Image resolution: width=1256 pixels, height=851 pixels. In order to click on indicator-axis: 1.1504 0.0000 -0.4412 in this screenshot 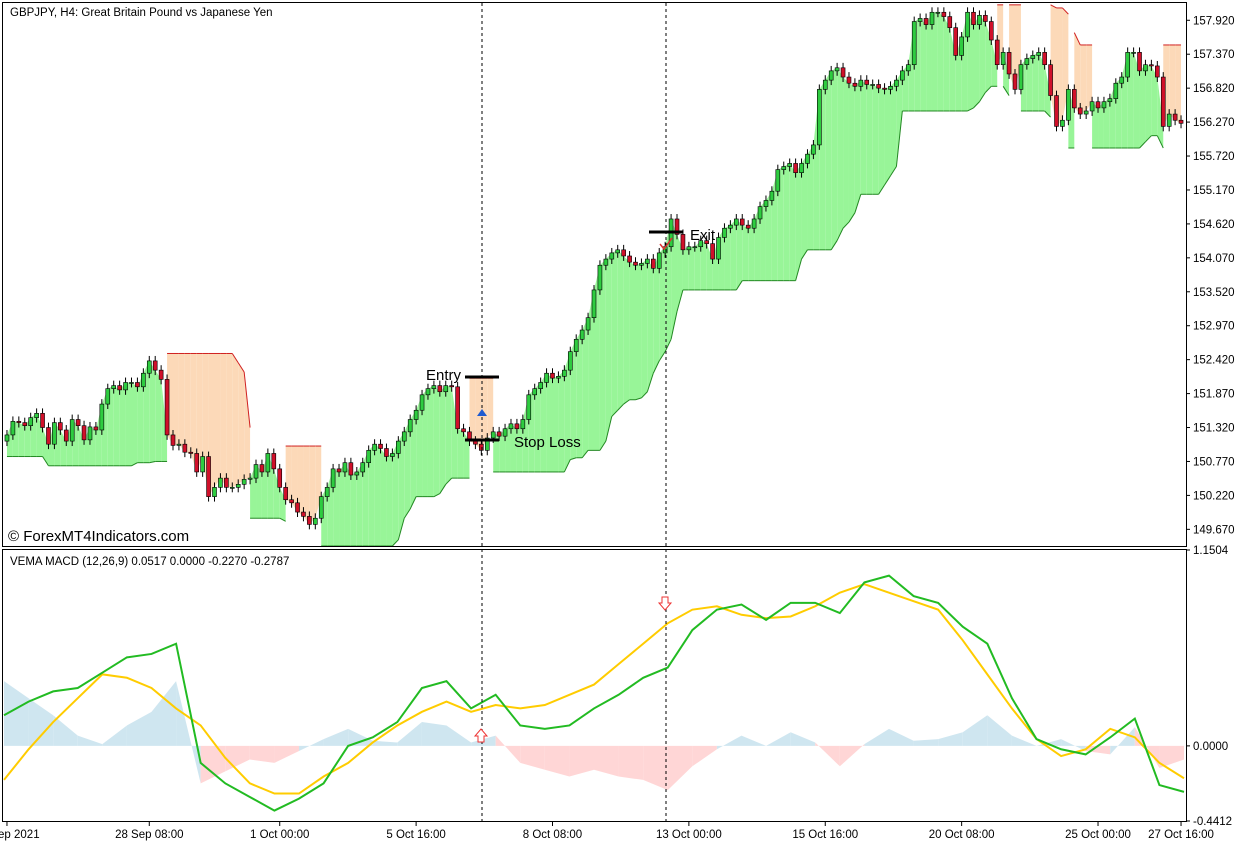, I will do `click(1209, 686)`.